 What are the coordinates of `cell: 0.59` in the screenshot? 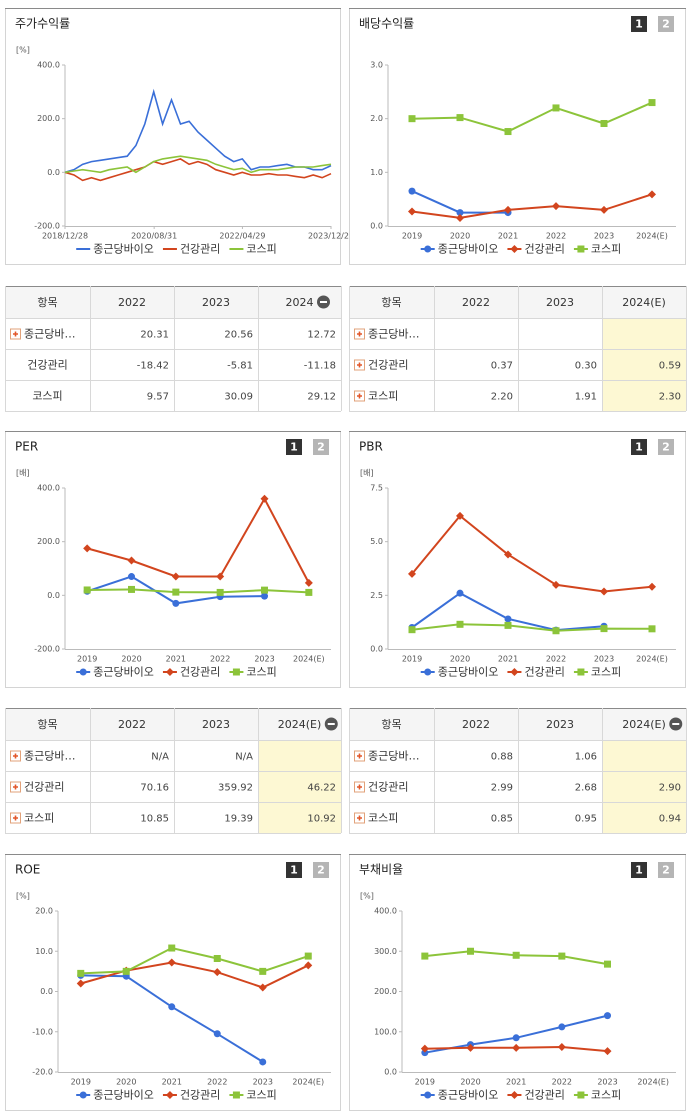 It's located at (670, 366).